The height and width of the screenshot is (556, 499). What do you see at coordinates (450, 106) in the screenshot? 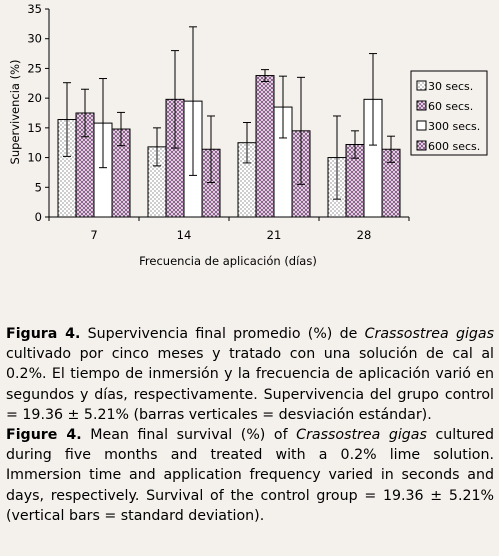
I see `legend-label: 60 secs.` at bounding box center [450, 106].